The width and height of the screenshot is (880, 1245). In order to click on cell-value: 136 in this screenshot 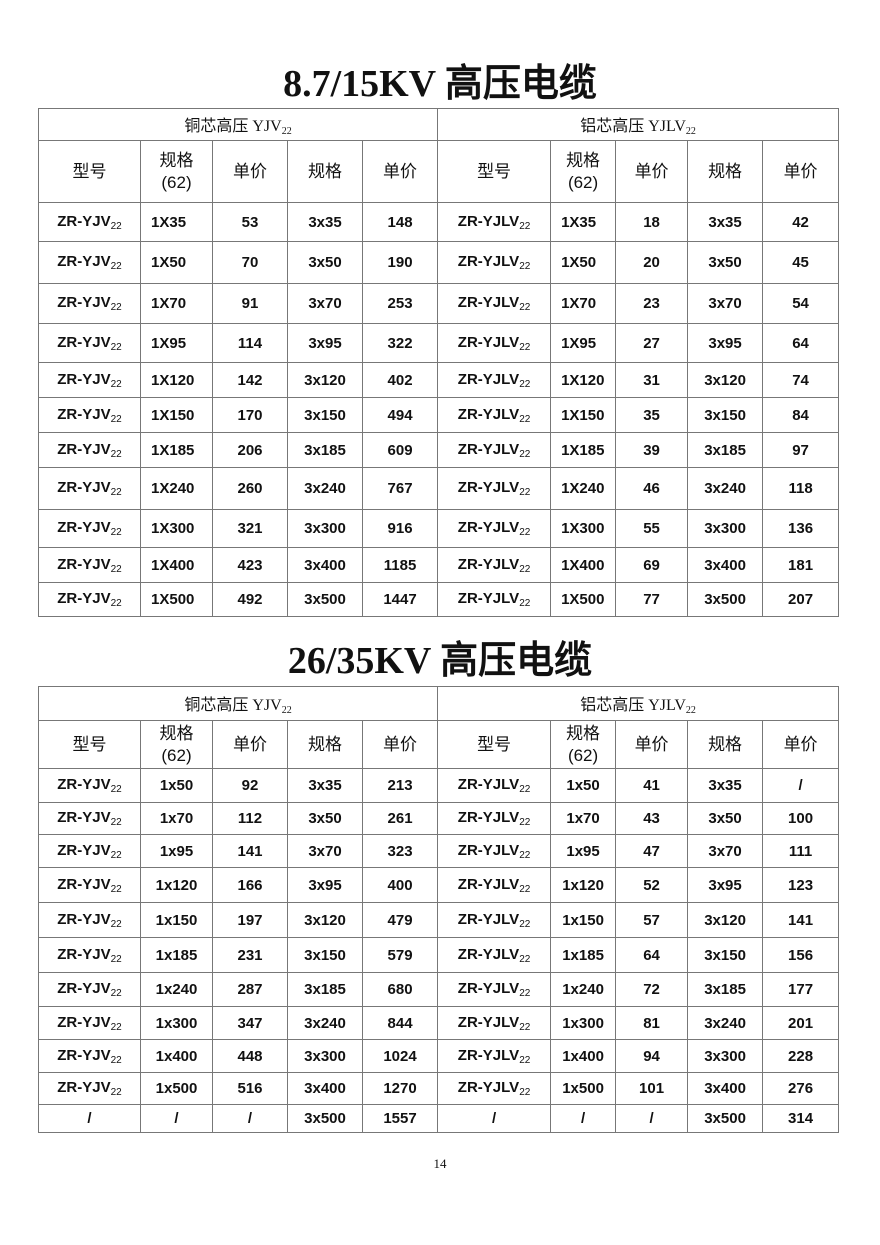, I will do `click(801, 528)`.